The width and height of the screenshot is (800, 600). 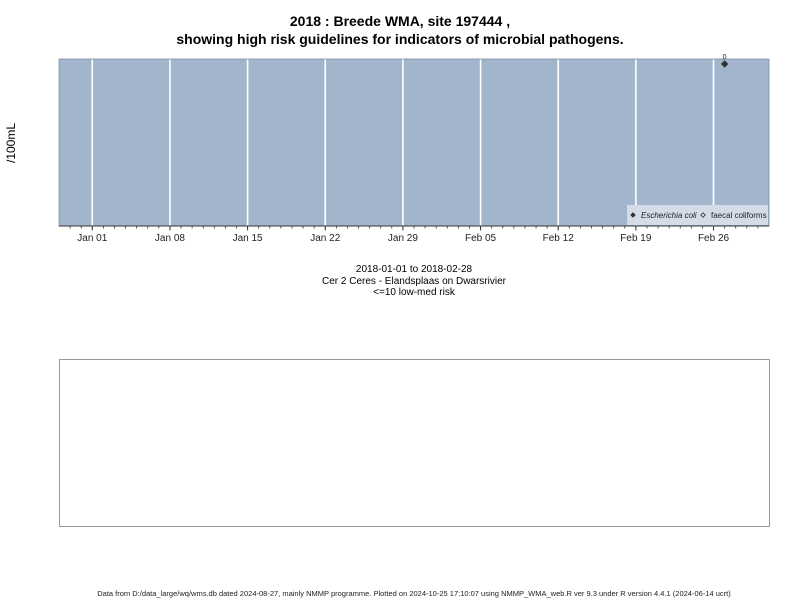 What do you see at coordinates (481, 238) in the screenshot?
I see `x-tick-label: Feb 05` at bounding box center [481, 238].